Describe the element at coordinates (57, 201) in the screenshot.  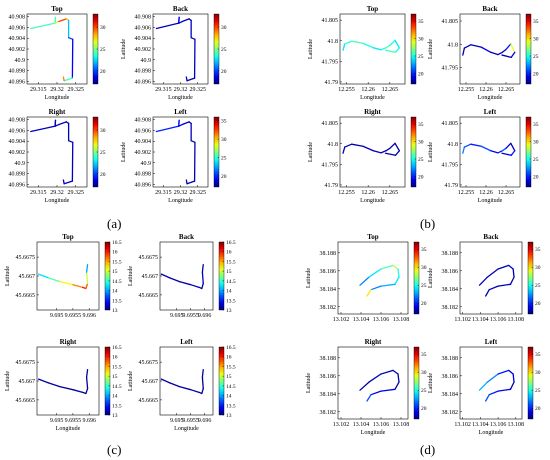
I see `x-axis-label: Longitude` at that location.